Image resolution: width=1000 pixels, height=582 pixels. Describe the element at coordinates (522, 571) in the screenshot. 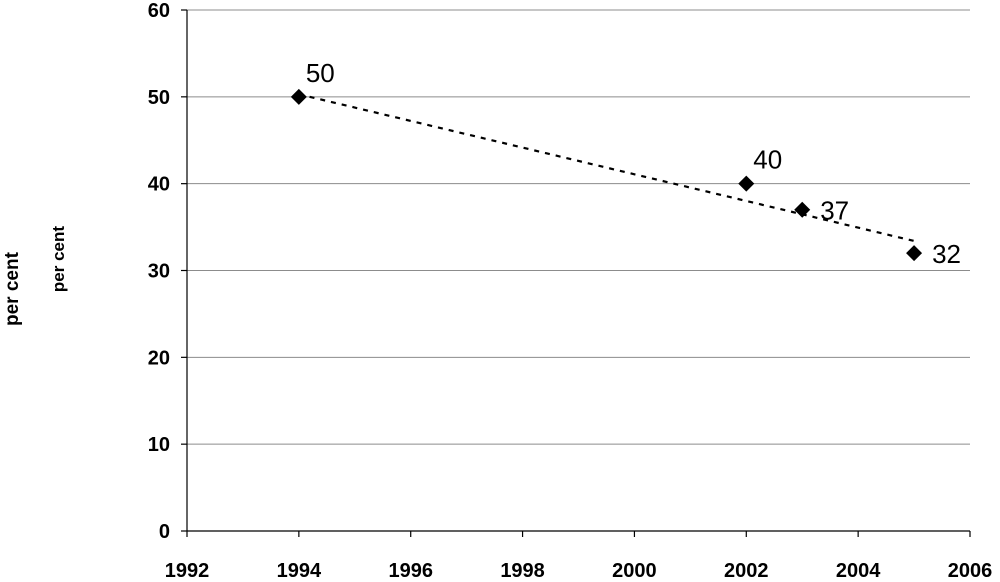

I see `x-tick-label-1998: 1998` at that location.